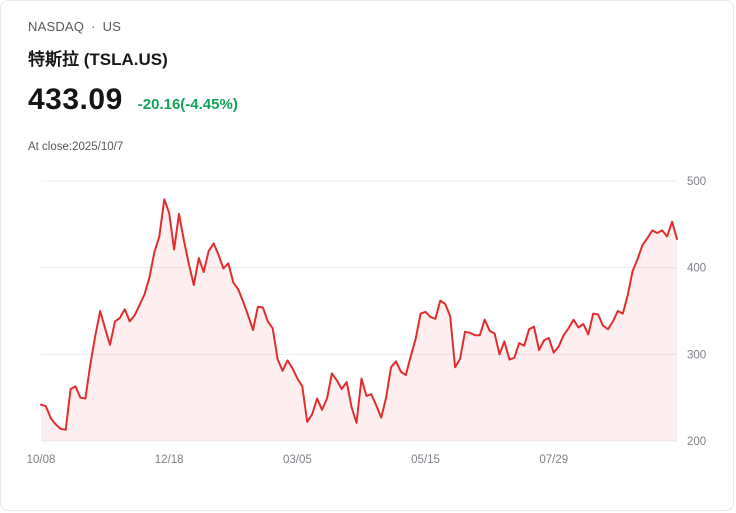  I want to click on exchange-info: NASDAQ · US, so click(74, 26).